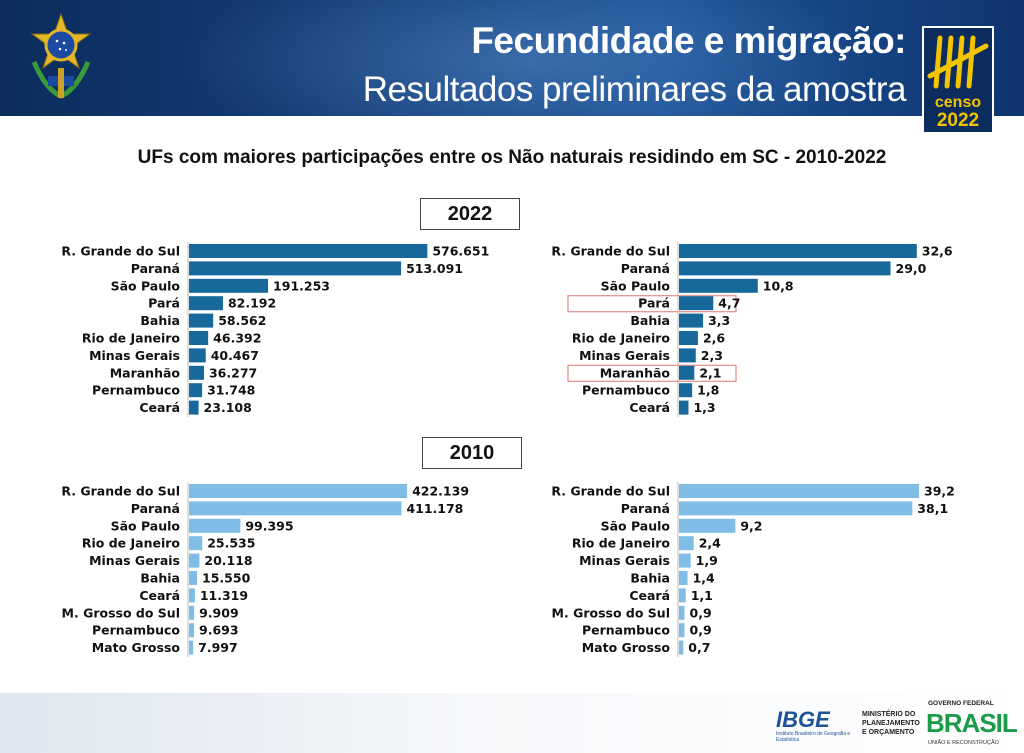 This screenshot has width=1024, height=753. What do you see at coordinates (237, 338) in the screenshot?
I see `value-label: 46.392` at bounding box center [237, 338].